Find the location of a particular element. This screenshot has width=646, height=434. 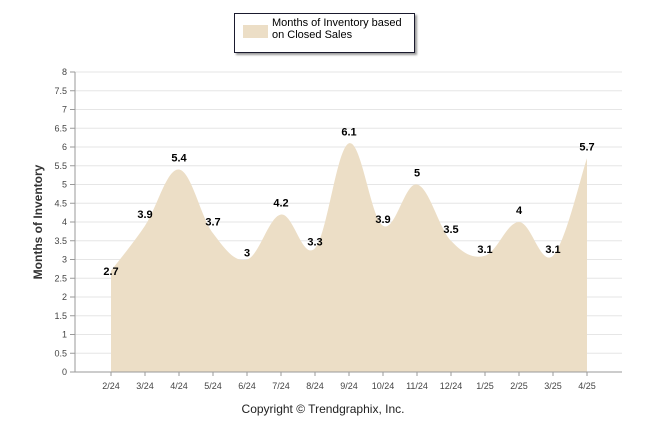

x-tick-label: 2/25 is located at coordinates (519, 386).